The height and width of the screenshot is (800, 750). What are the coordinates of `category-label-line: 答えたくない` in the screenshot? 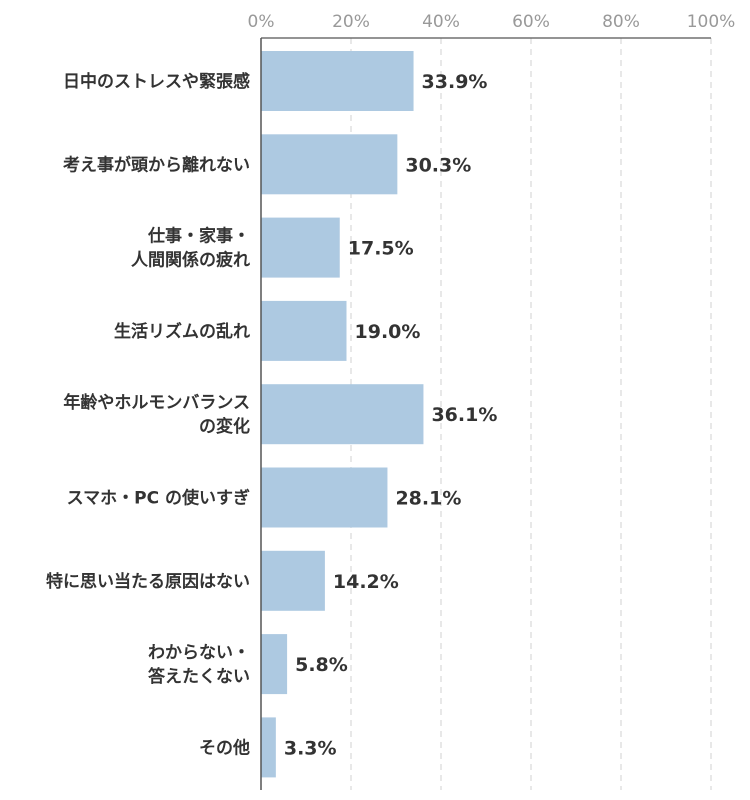 It's located at (199, 676).